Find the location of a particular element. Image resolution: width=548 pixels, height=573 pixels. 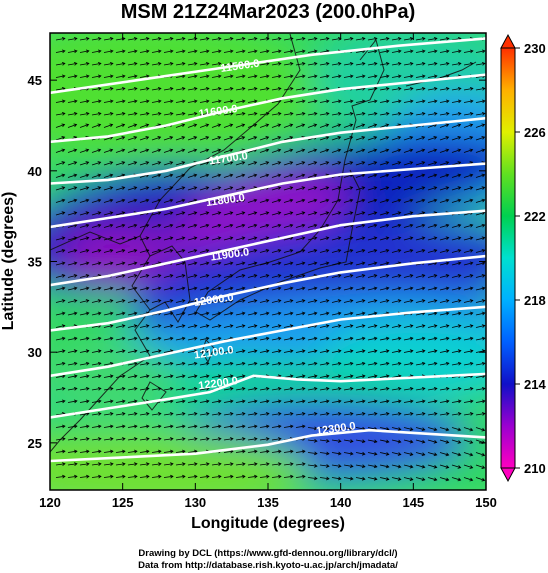

x-tick-label-130: 130 is located at coordinates (195, 502).